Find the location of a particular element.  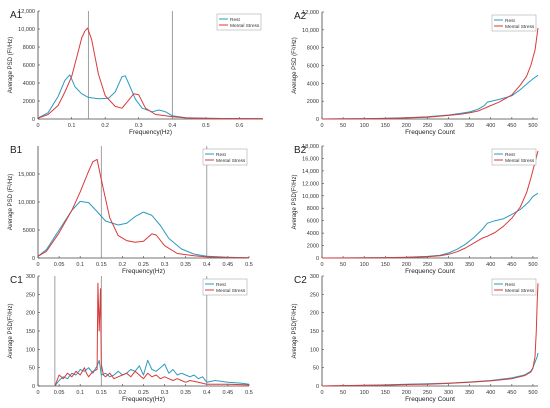

x-tick-label: 0.4 is located at coordinates (207, 265).